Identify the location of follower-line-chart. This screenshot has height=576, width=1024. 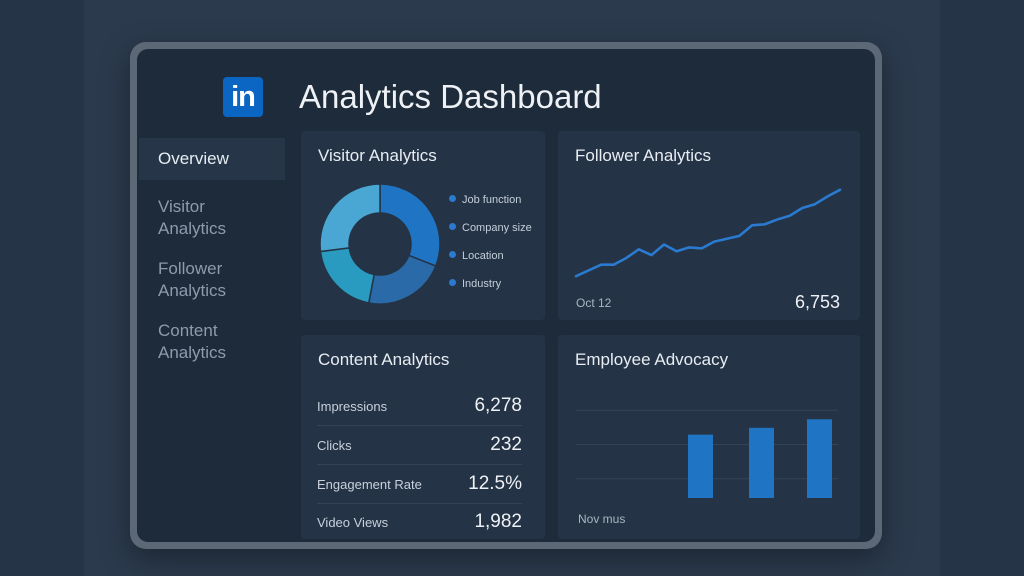
(708, 233).